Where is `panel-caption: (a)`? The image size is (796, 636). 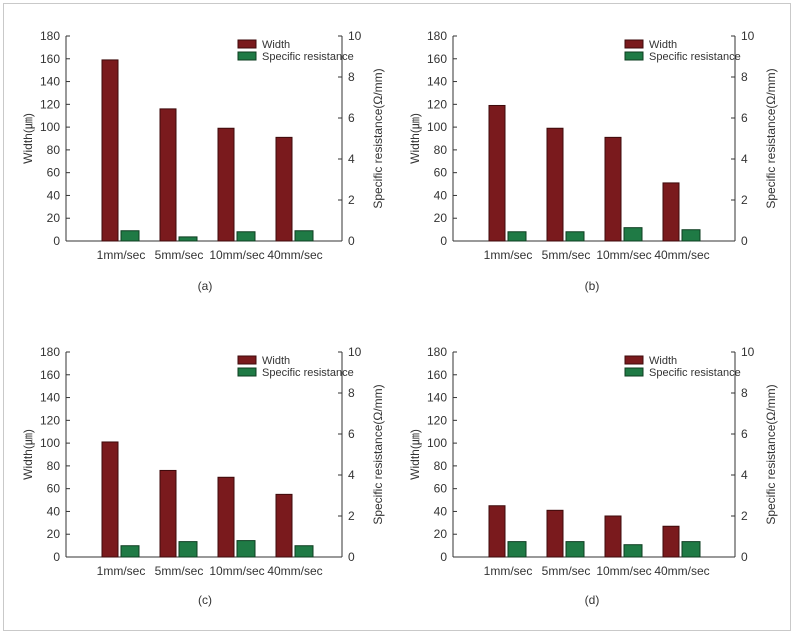 panel-caption: (a) is located at coordinates (205, 286).